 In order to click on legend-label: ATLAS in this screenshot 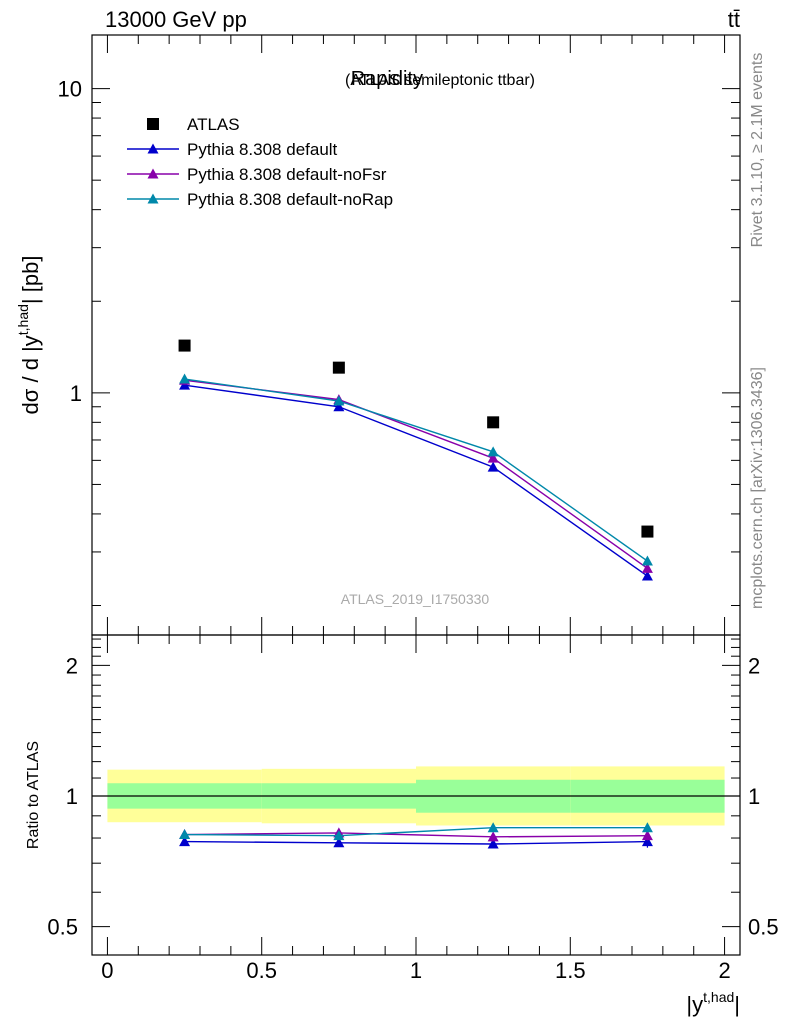, I will do `click(213, 124)`.